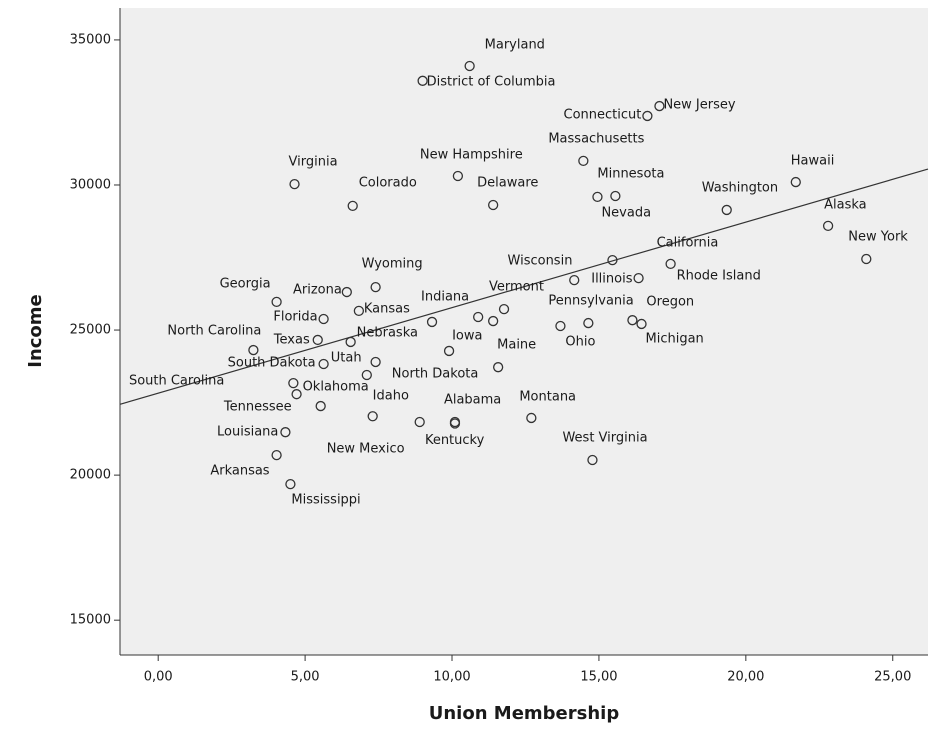  What do you see at coordinates (670, 302) in the screenshot?
I see `point-label: Oregon` at bounding box center [670, 302].